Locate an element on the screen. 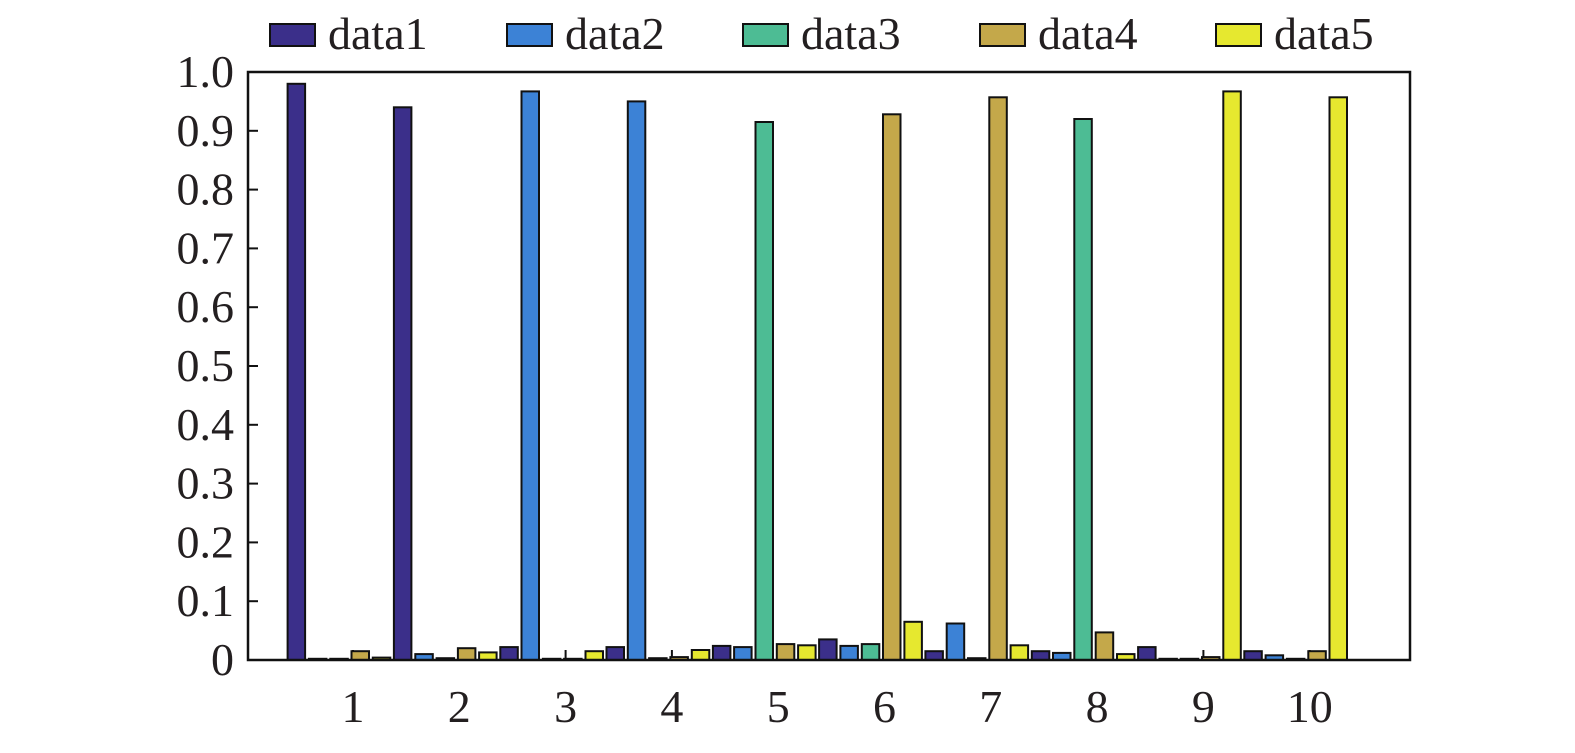  y-tick-label: 0.8 is located at coordinates (206, 189).